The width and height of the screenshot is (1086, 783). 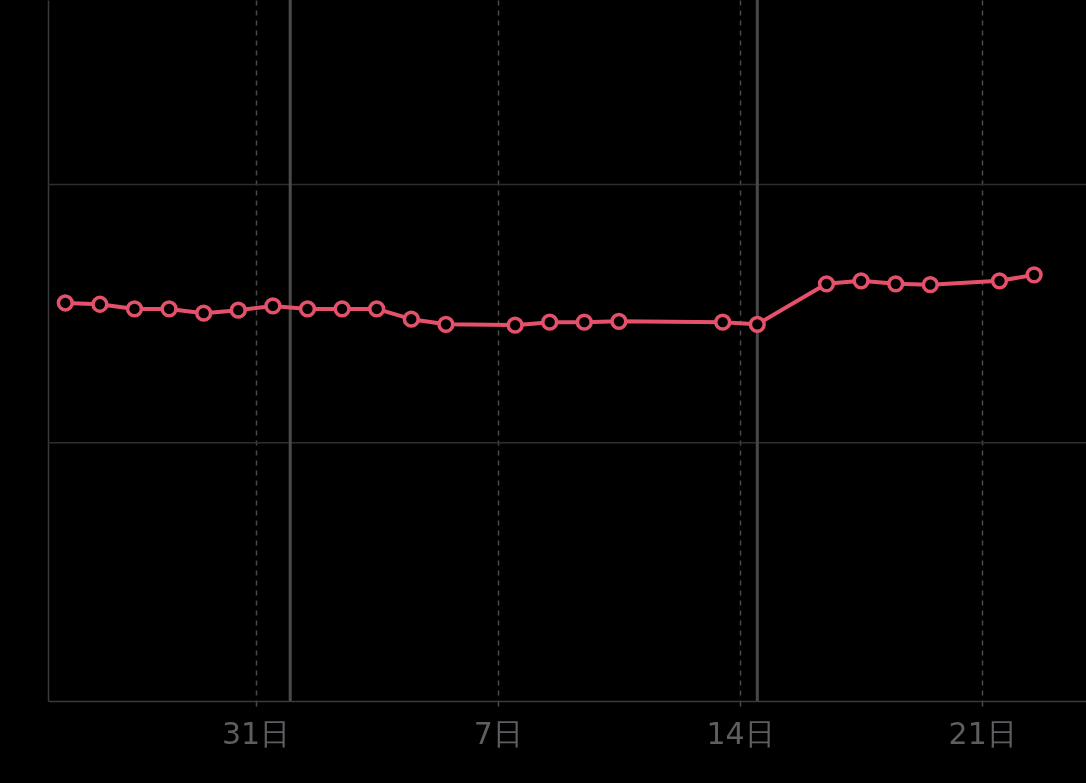 I want to click on x-tick-label: 7日, so click(x=498, y=733).